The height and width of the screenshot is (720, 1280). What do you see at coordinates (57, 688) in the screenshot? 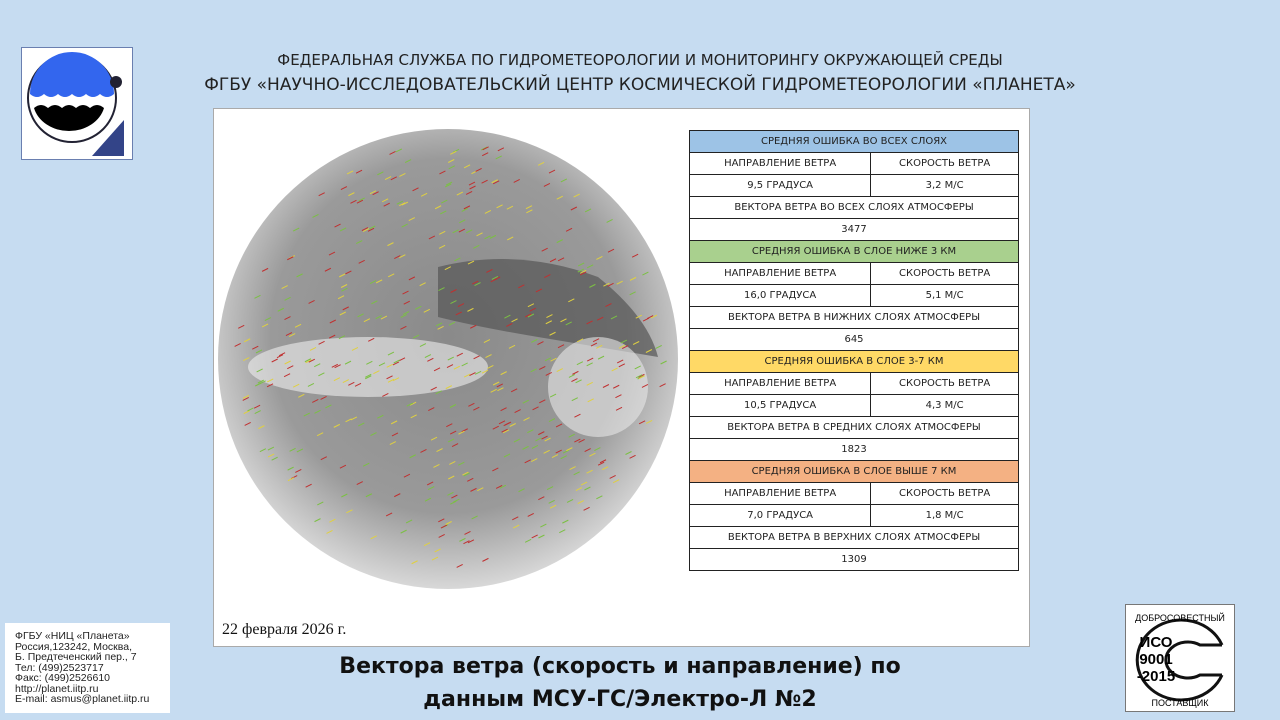
I see `website-link: http://planet.iitp.ru` at bounding box center [57, 688].